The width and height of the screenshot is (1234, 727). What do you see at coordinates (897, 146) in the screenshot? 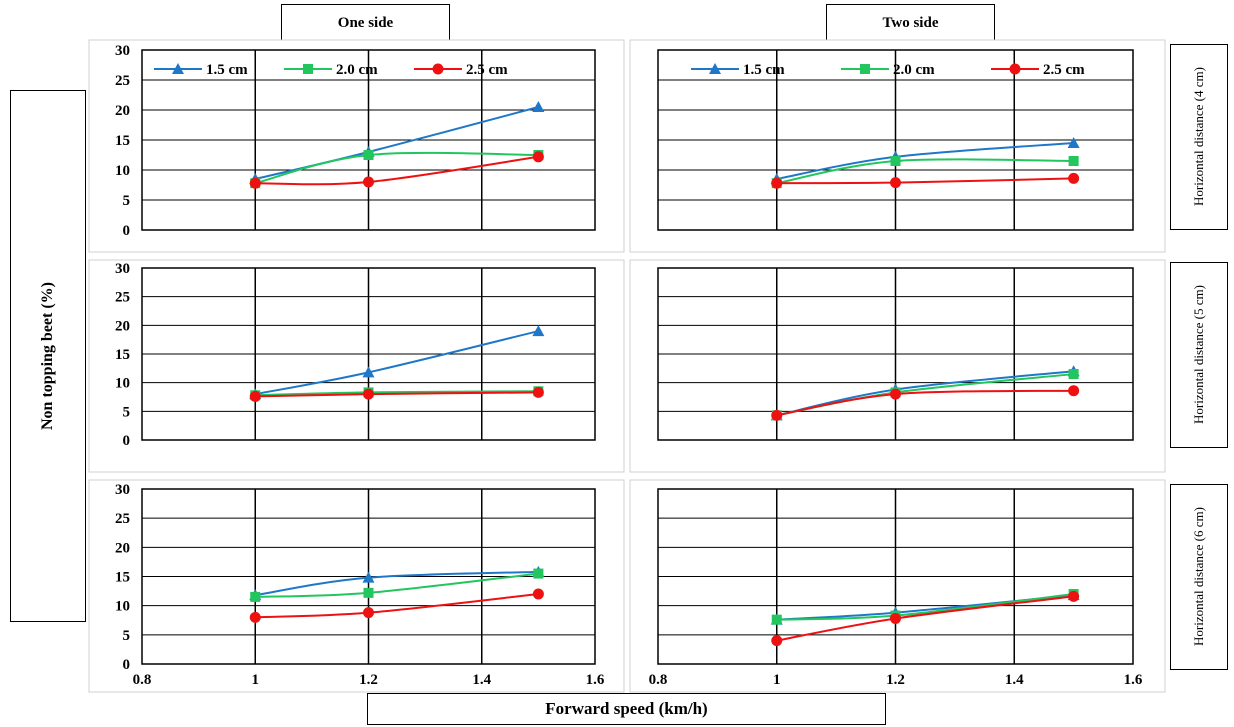
I see `panel-2: 1.5 cm 2.0 cm 2.5 cm` at bounding box center [897, 146].